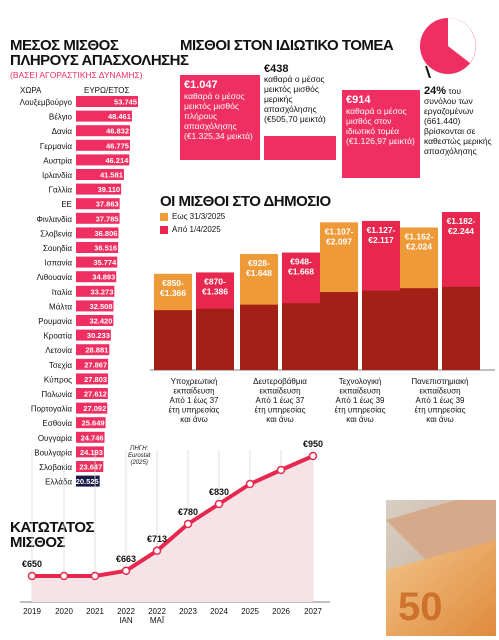 Image resolution: width=499 pixels, height=640 pixels. What do you see at coordinates (57, 160) in the screenshot?
I see `country-label: Αυστρία` at bounding box center [57, 160].